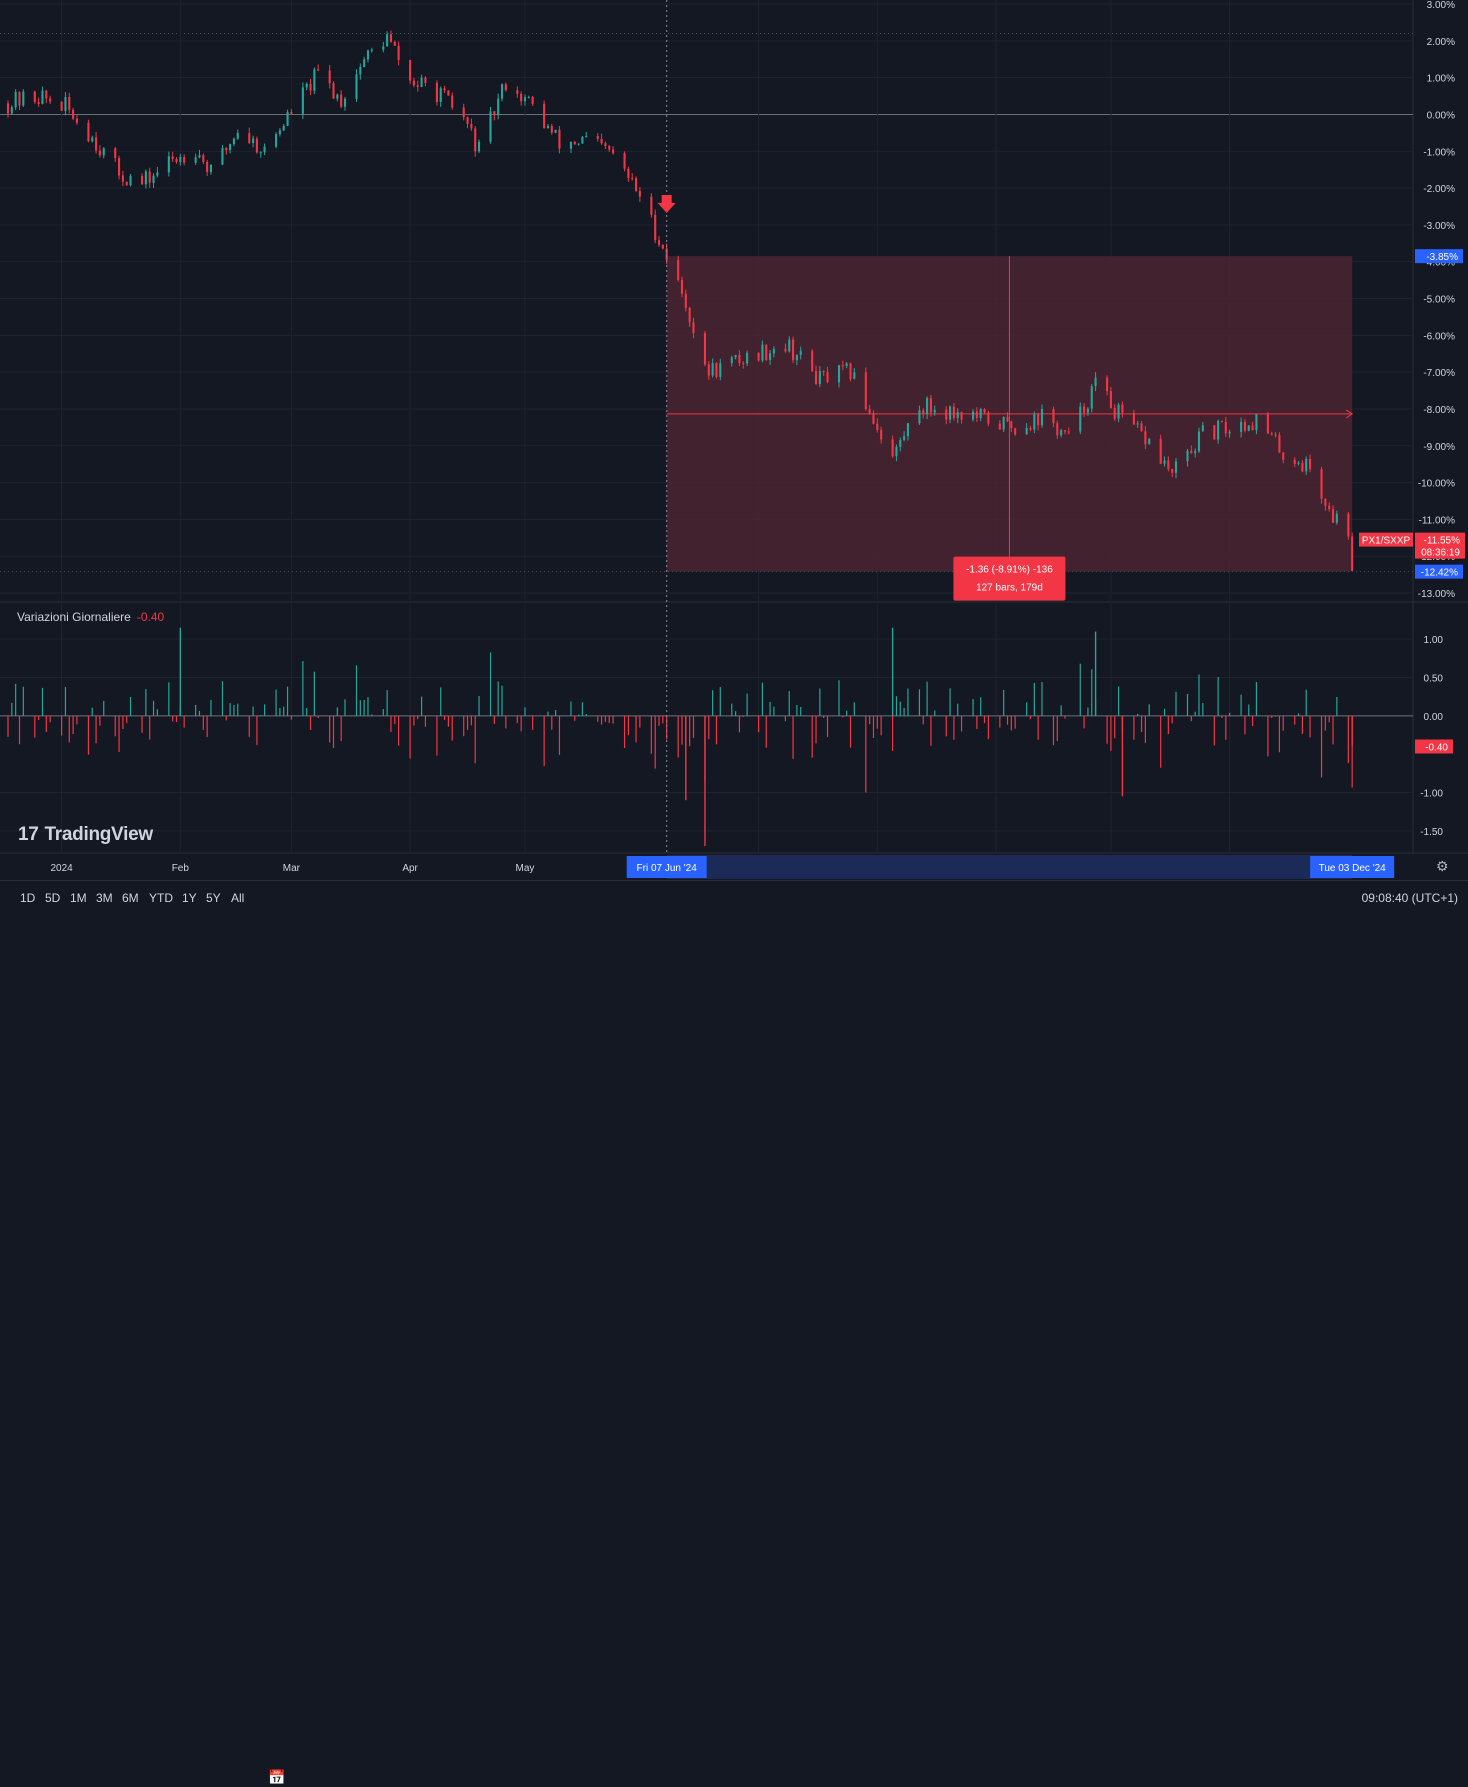  What do you see at coordinates (861, 426) in the screenshot?
I see `chart-overlays: -1.36 (-8.91%) -136 127 bars, 179d` at bounding box center [861, 426].